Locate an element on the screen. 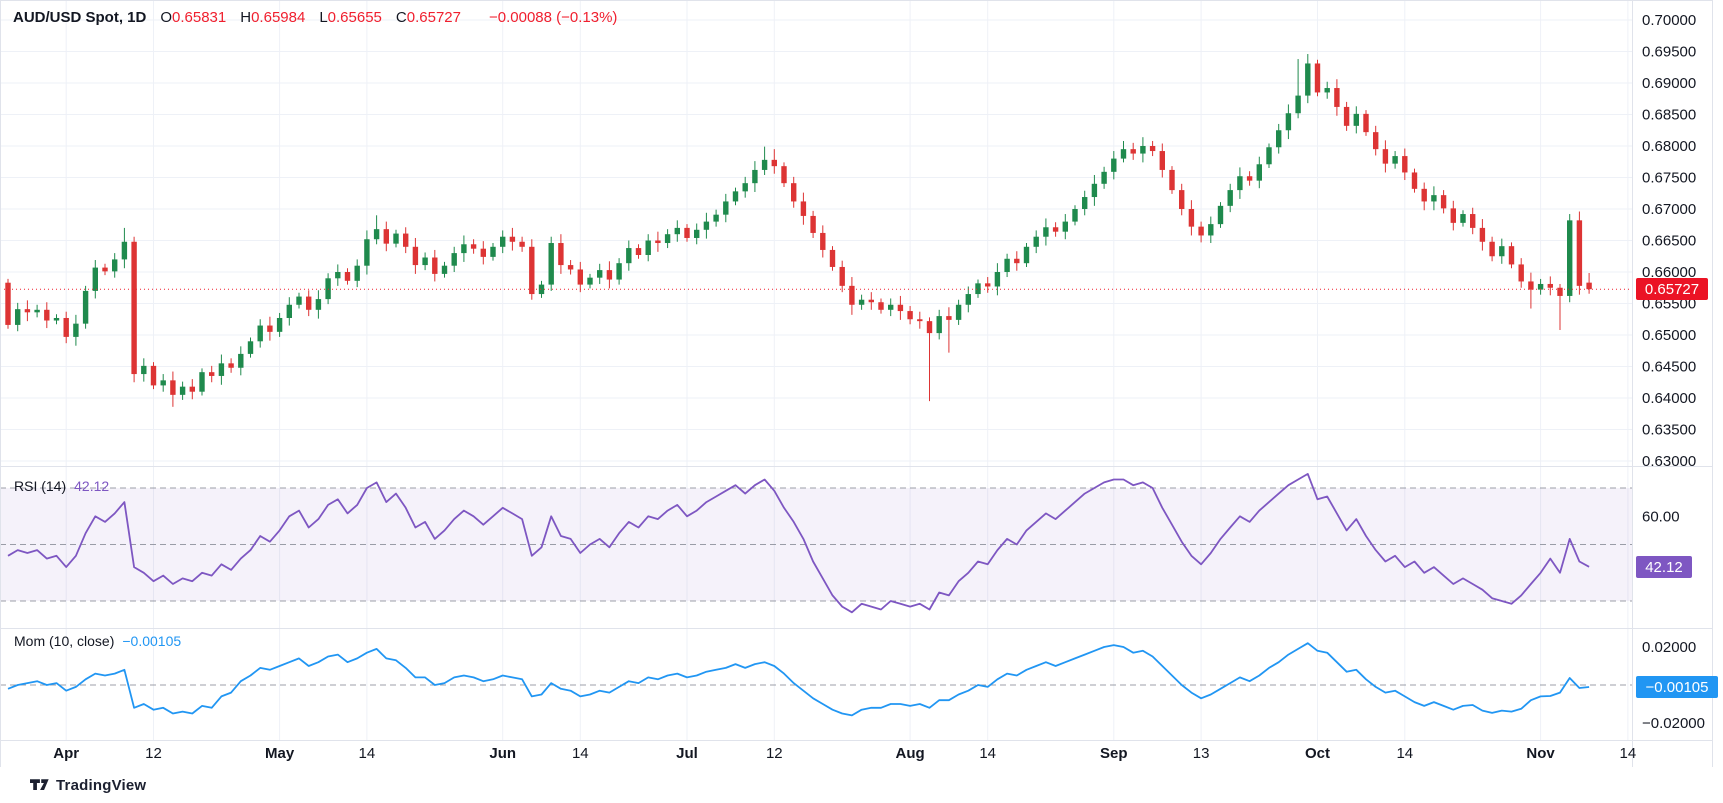 The height and width of the screenshot is (803, 1723). last-price-badge: 0.65727 is located at coordinates (1672, 289).